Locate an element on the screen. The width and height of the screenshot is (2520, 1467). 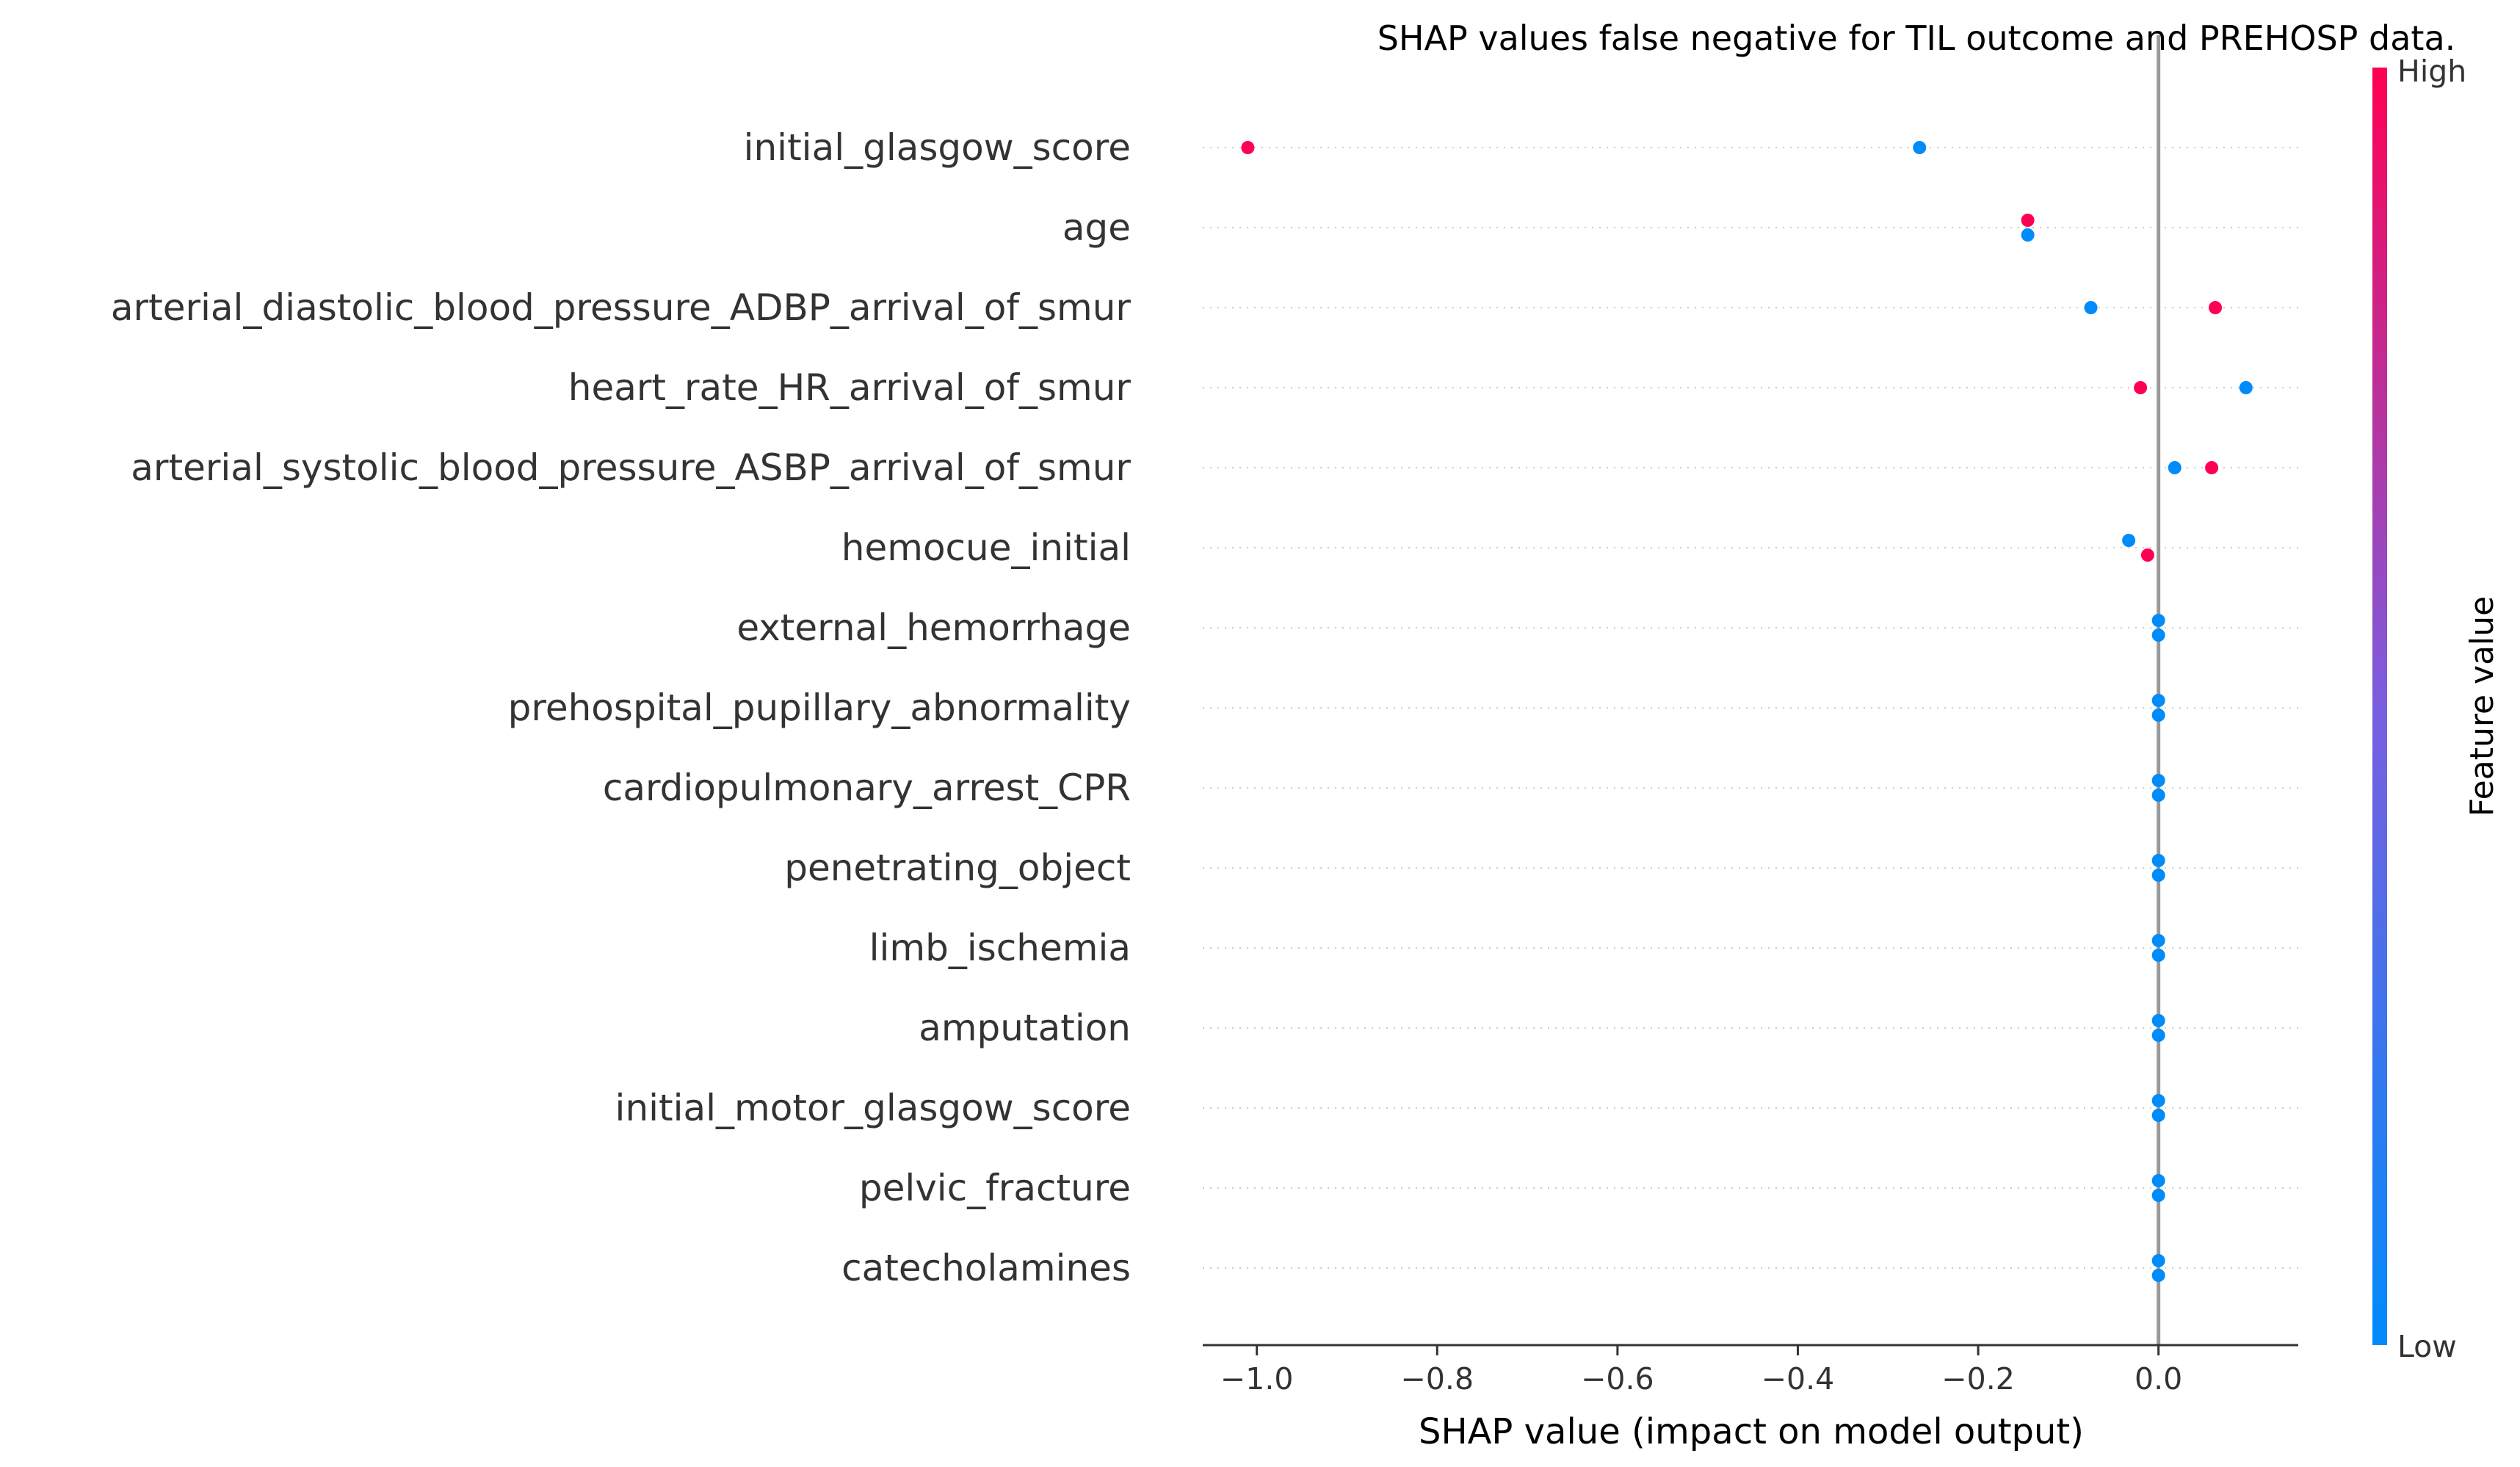
feature-label: heart_rate_HR_arrival_of_smur is located at coordinates (850, 387).